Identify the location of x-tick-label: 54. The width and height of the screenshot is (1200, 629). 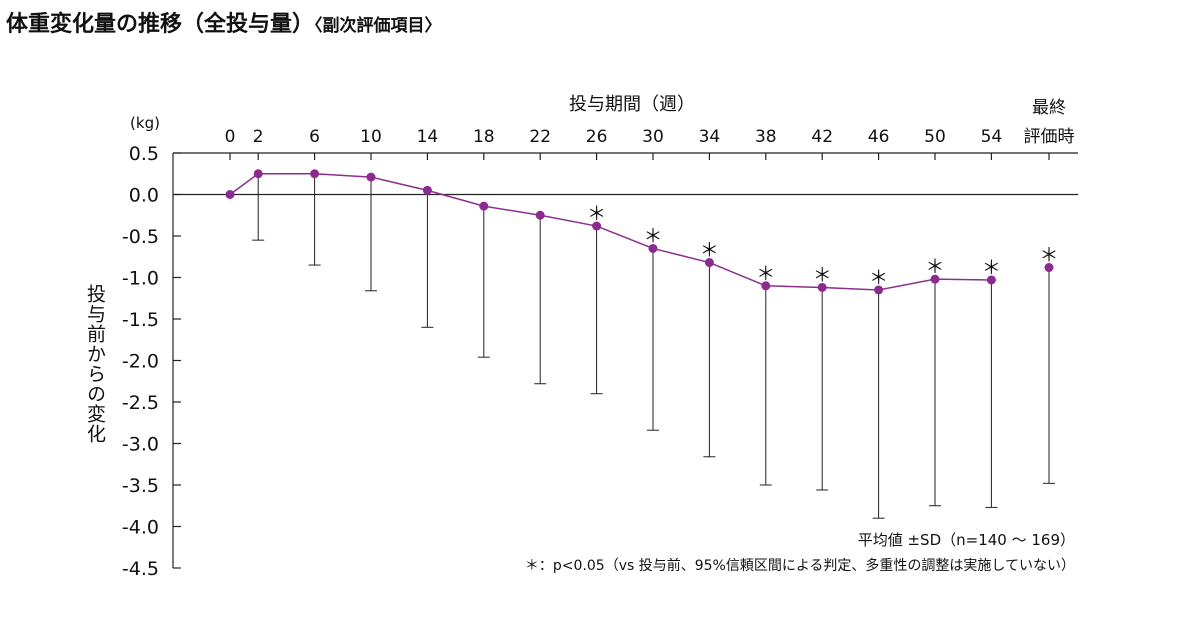
(992, 137).